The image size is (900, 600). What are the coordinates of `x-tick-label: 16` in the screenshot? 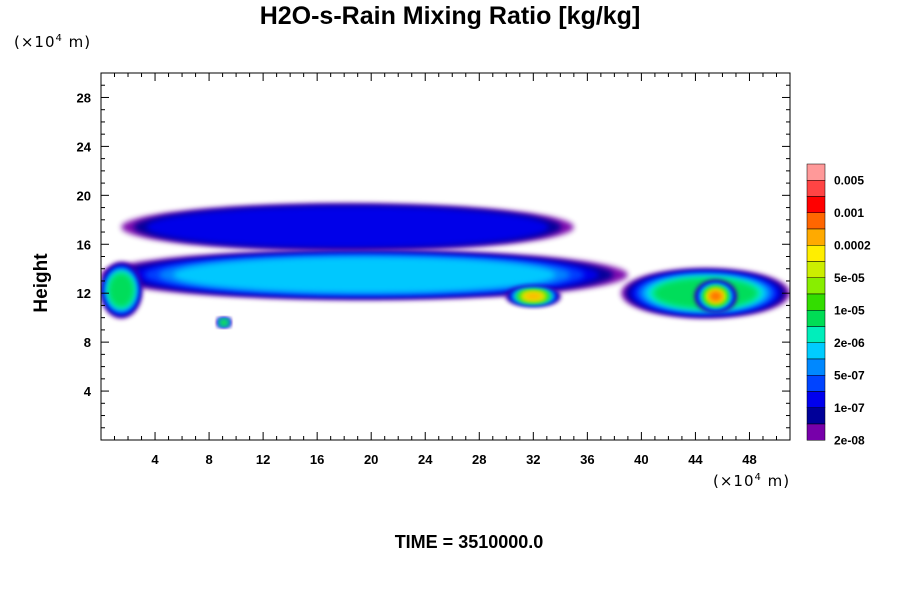 It's located at (317, 459).